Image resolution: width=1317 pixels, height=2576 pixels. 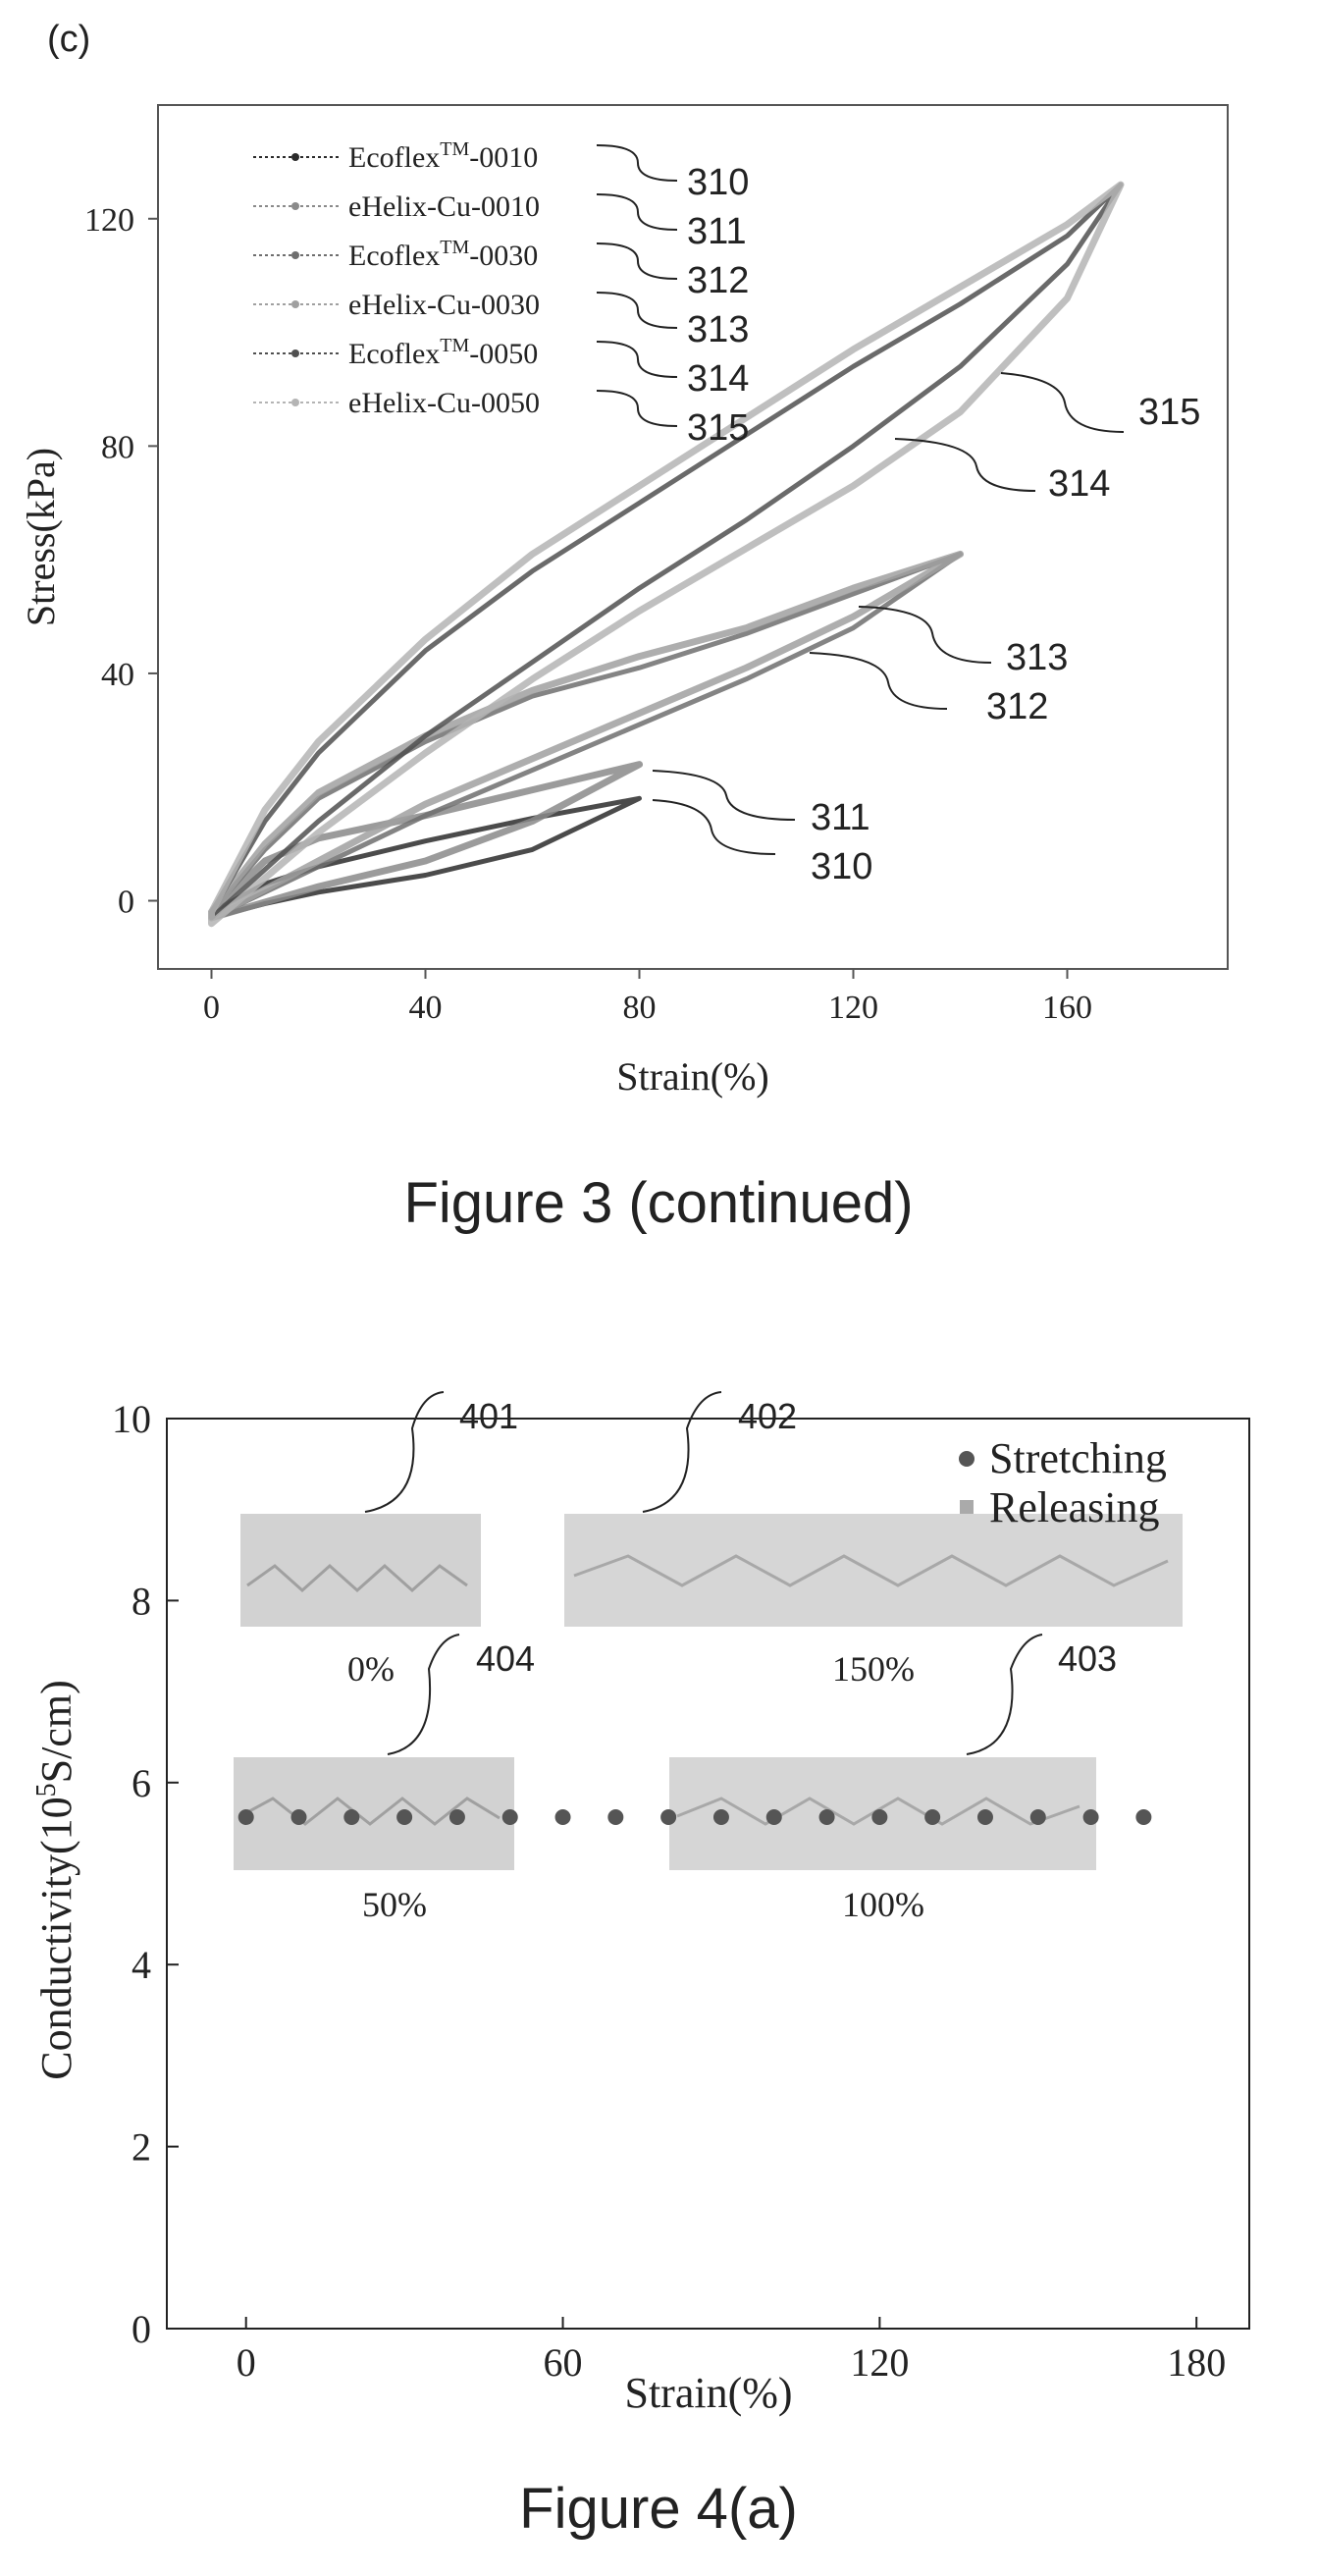 What do you see at coordinates (117, 675) in the screenshot?
I see `y-tick-label-c: 40` at bounding box center [117, 675].